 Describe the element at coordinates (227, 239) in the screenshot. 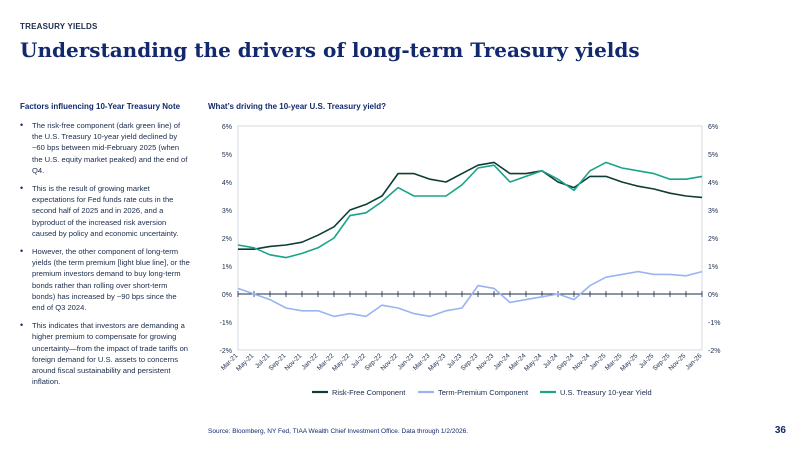

I see `y-tick-label-left: 2%` at that location.